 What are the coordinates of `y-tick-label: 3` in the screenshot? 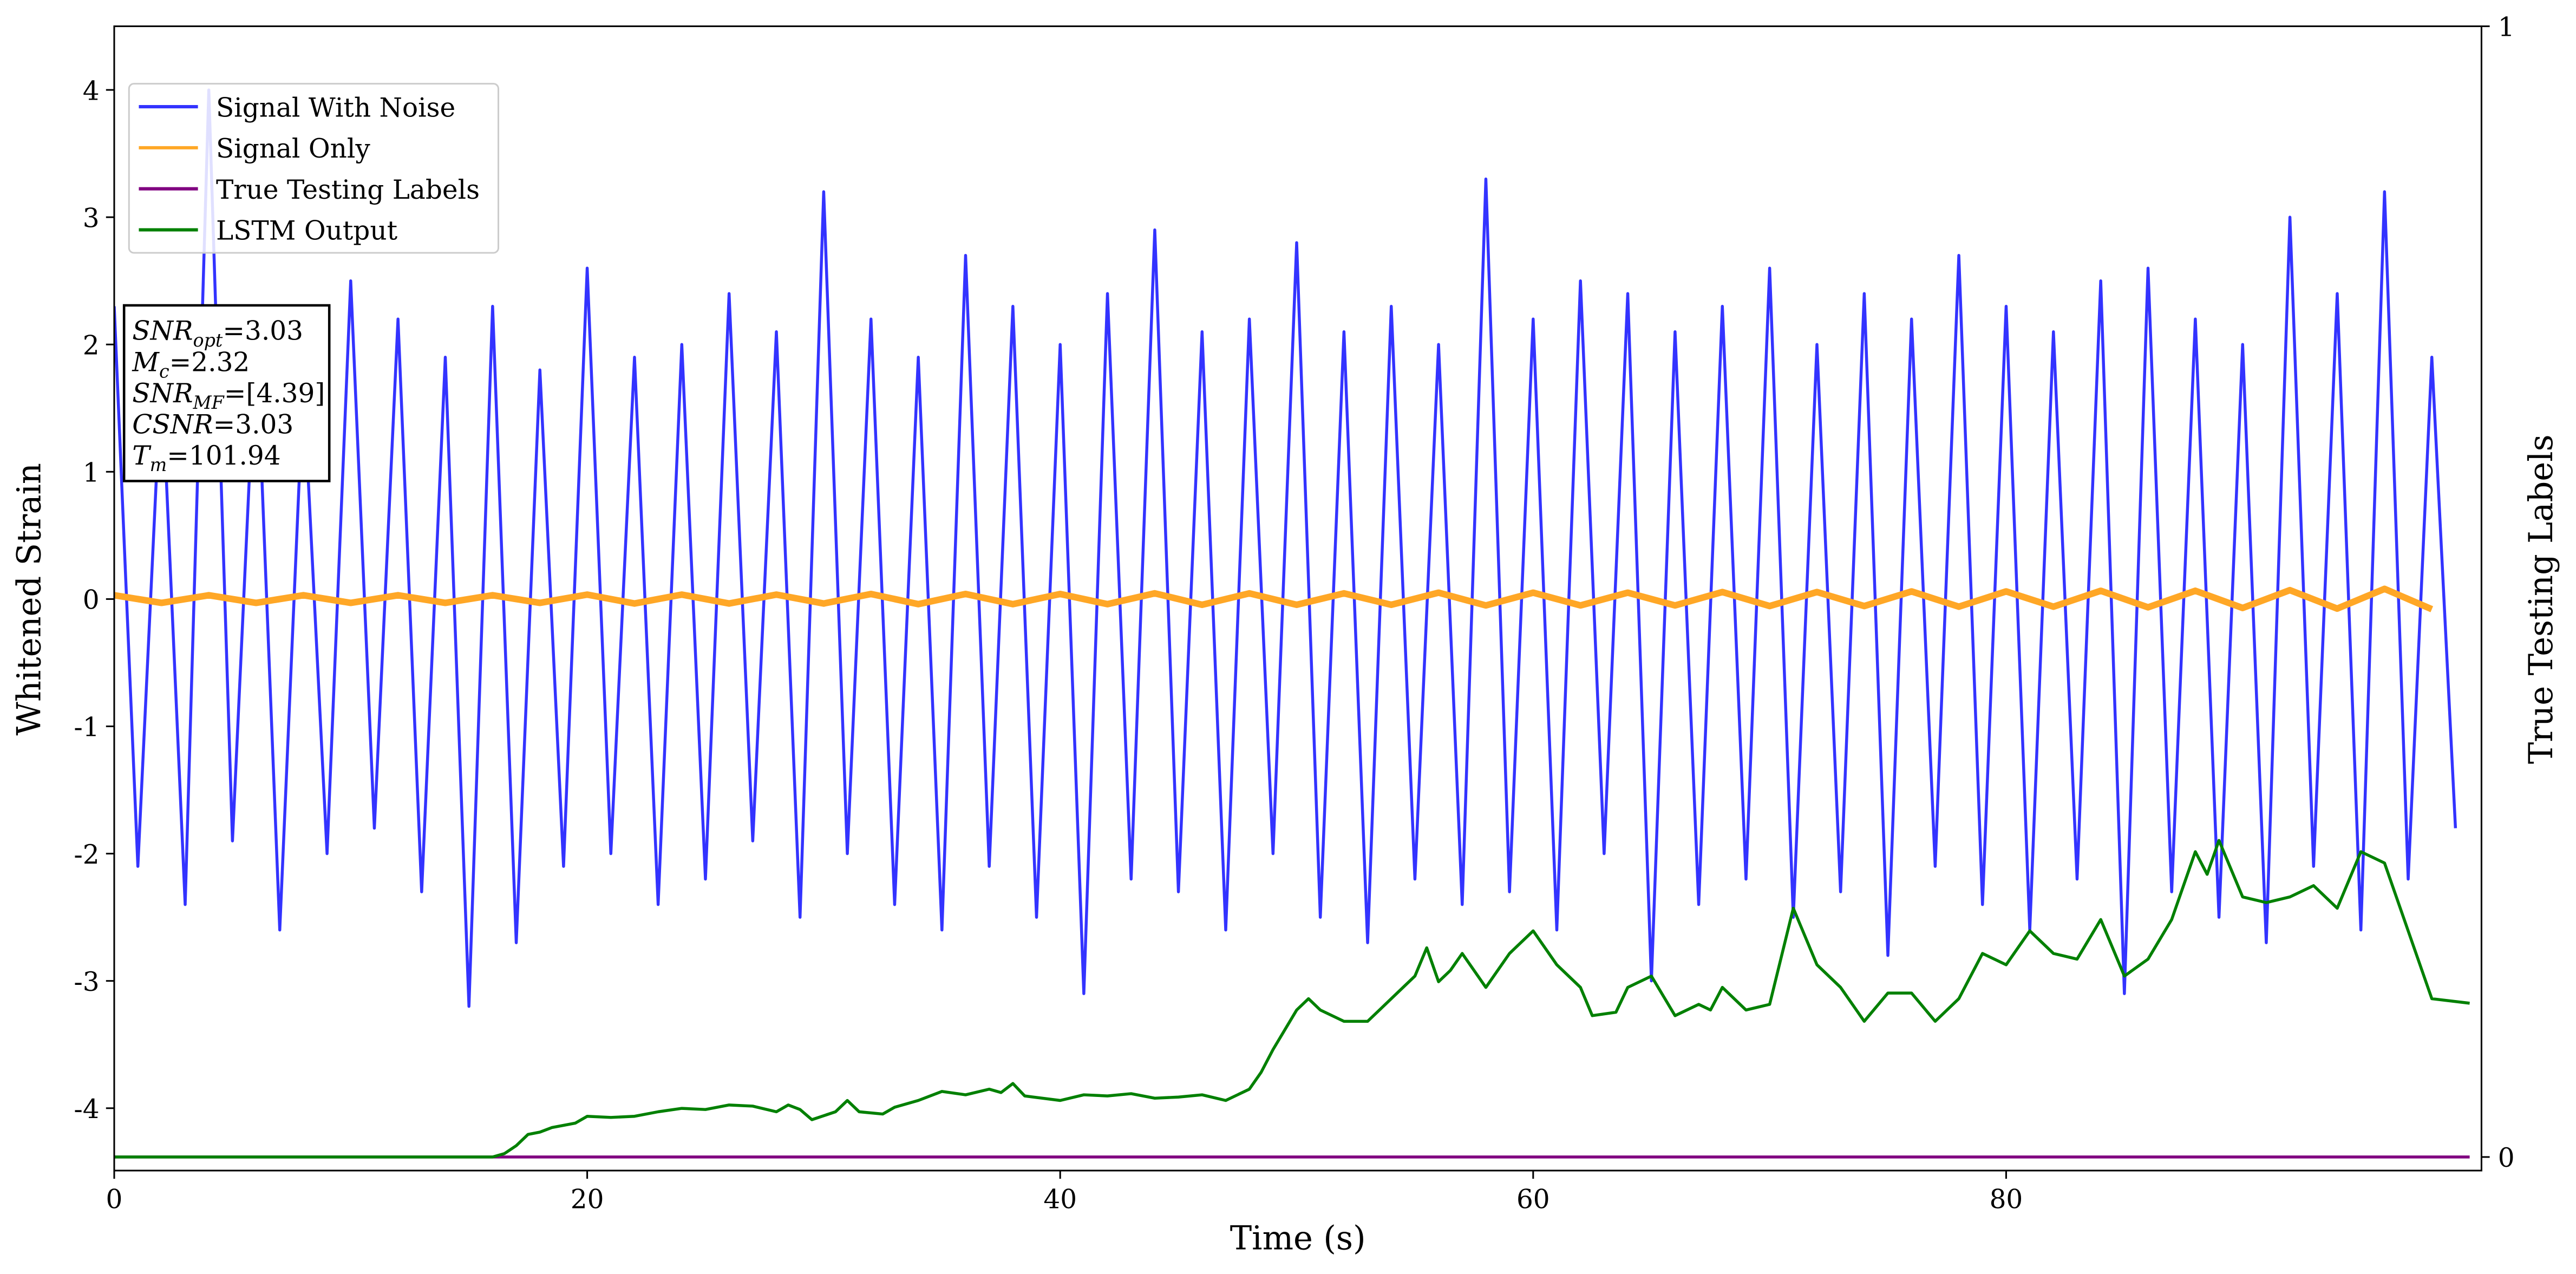 It's located at (92, 218).